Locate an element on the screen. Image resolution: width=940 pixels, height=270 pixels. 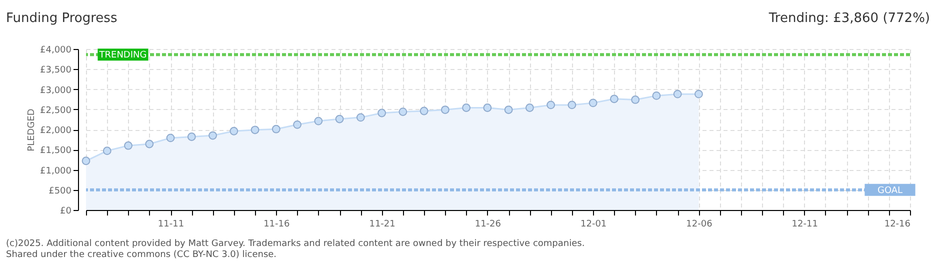
text: (c)2025. Additional content provided by Matt Garvey. Trademarks and related content are owned by their respective companies. is located at coordinates (295, 244).